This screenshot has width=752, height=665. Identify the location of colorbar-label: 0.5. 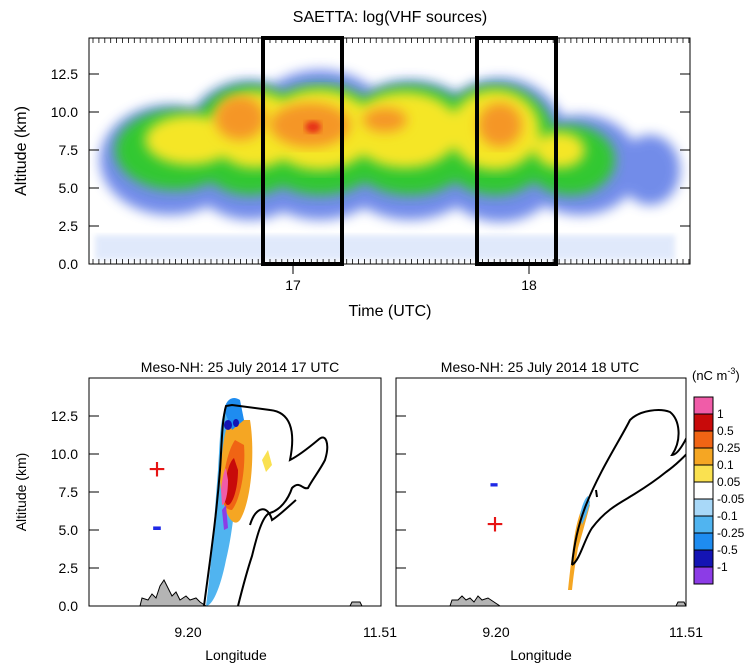
(725, 431).